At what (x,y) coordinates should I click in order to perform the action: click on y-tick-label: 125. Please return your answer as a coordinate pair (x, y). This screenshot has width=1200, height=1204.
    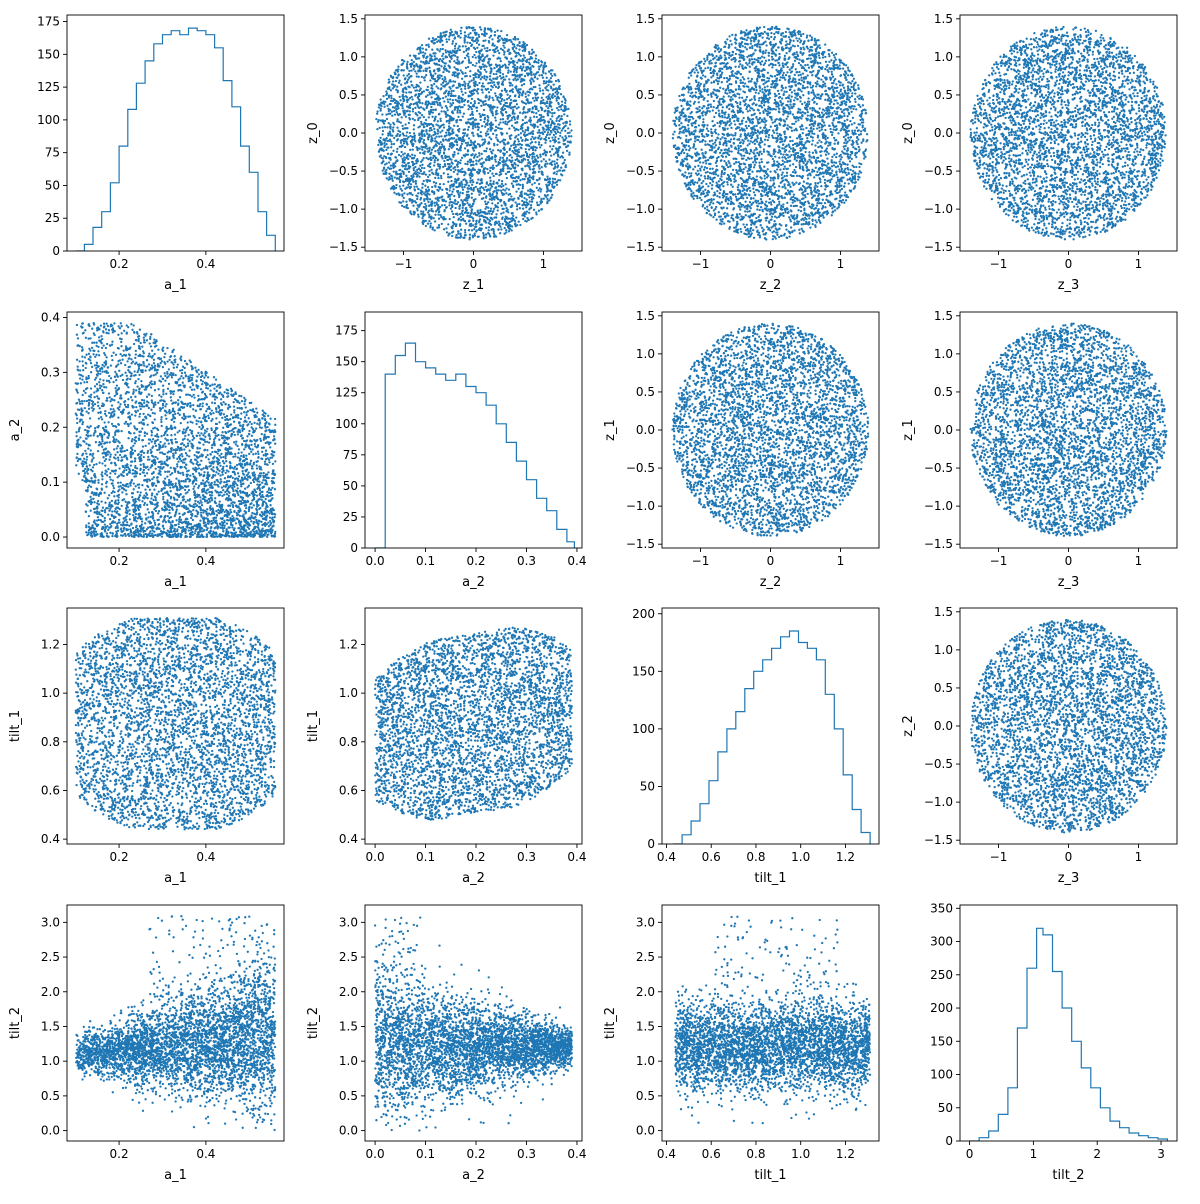
    Looking at the image, I should click on (48, 87).